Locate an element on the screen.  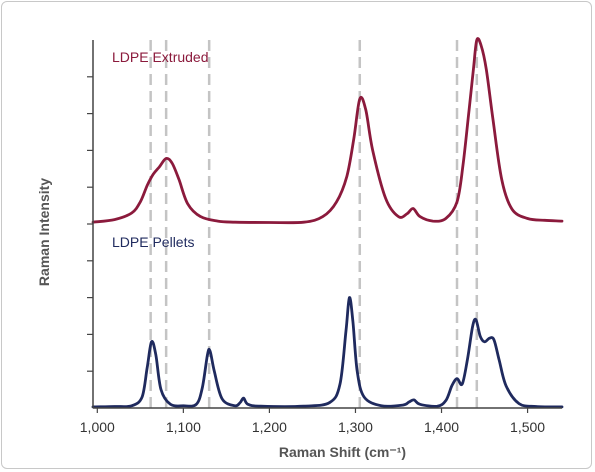
x-tick-label-5: 1,500 is located at coordinates (527, 427).